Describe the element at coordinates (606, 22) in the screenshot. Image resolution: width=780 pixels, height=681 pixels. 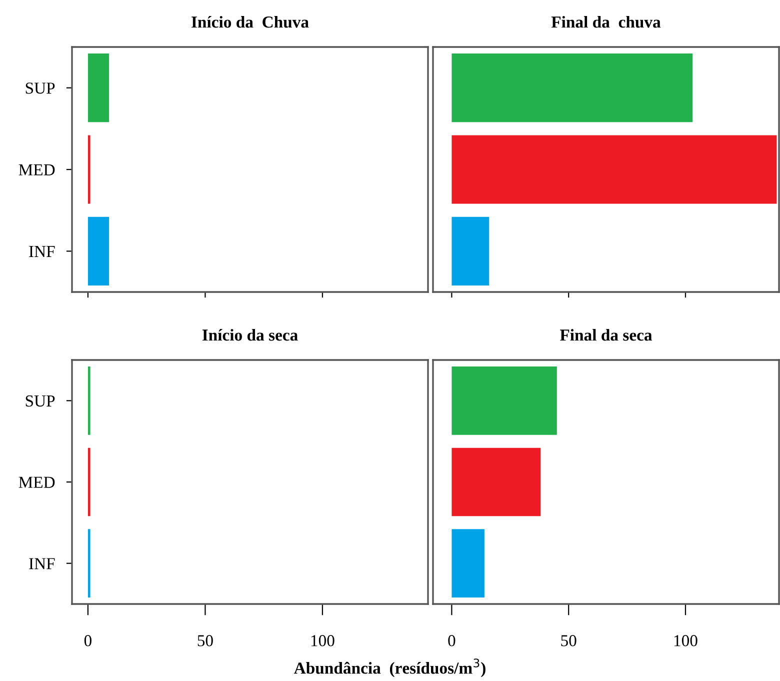
I see `chart-title: Final da chuva` at that location.